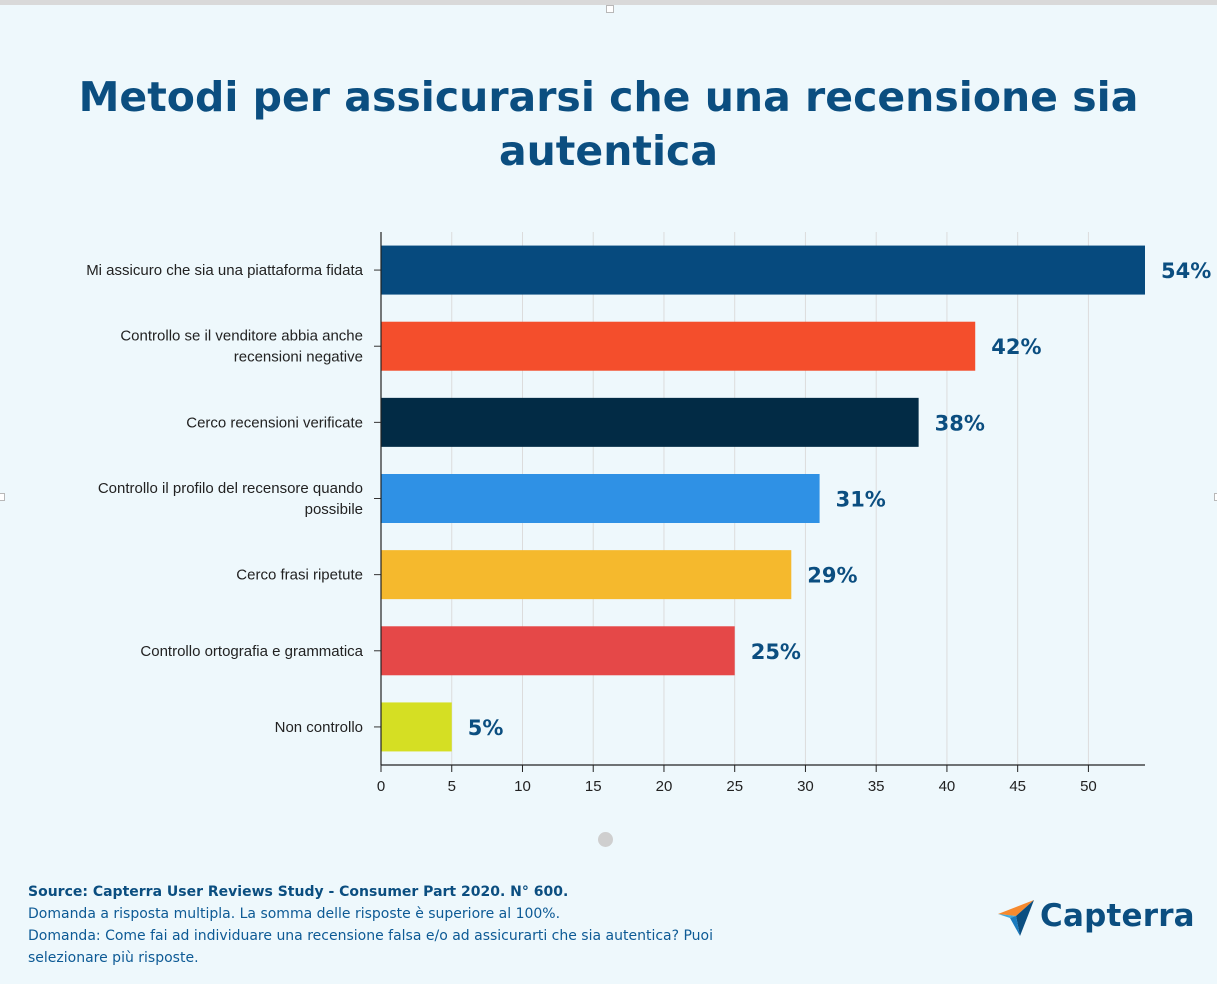  Describe the element at coordinates (319, 727) in the screenshot. I see `category-label: Non controllo` at that location.